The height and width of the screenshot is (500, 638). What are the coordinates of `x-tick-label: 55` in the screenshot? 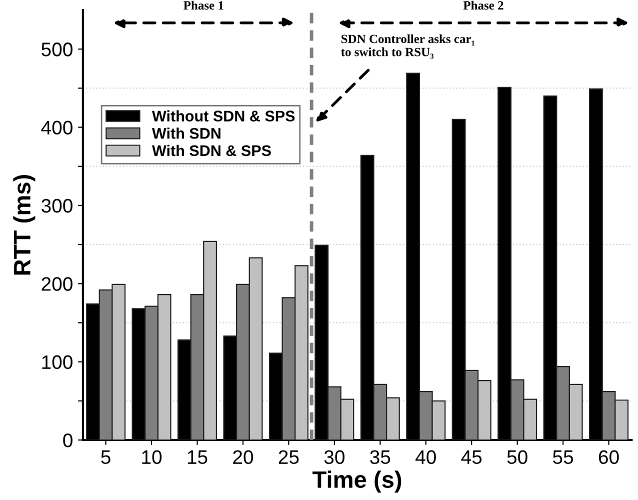 It's located at (563, 457).